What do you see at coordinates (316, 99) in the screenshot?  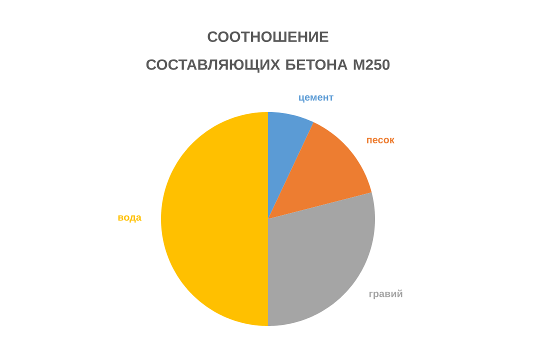 I see `slice-label: цемент` at bounding box center [316, 99].